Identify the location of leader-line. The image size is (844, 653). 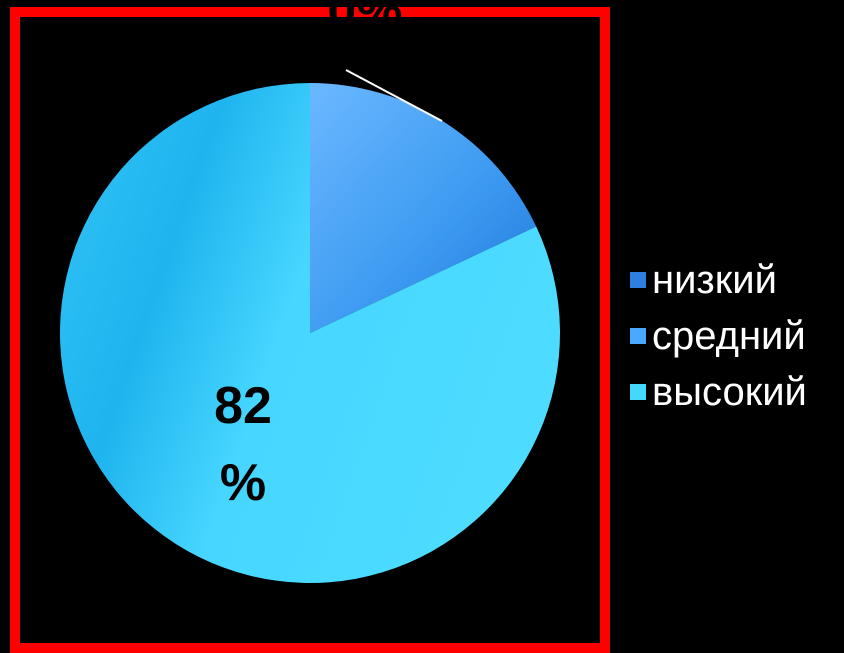
(394, 95).